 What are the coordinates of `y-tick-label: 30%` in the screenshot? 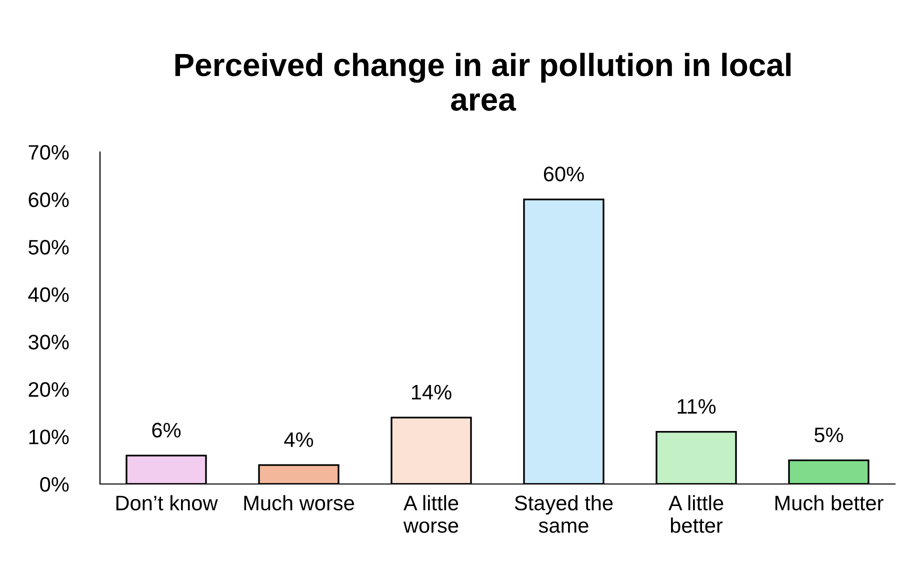 It's located at (48, 342).